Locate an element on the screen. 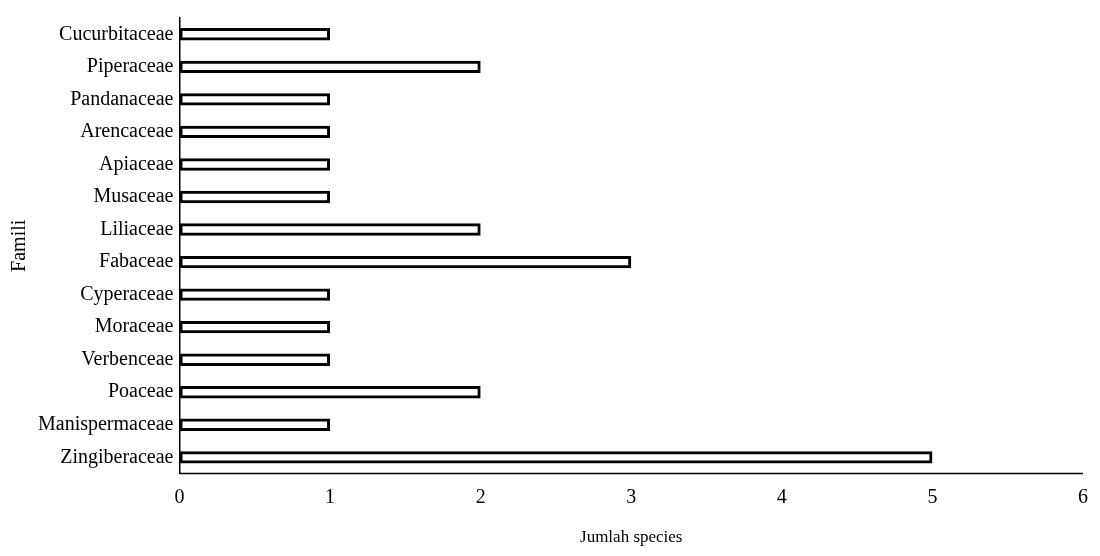 The height and width of the screenshot is (556, 1100). y-tick-label: Verbenceae is located at coordinates (127, 357).